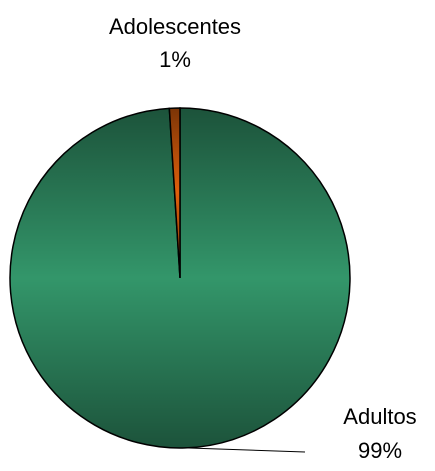 This screenshot has height=471, width=435. Describe the element at coordinates (380, 450) in the screenshot. I see `slice-value-label: 99%` at that location.